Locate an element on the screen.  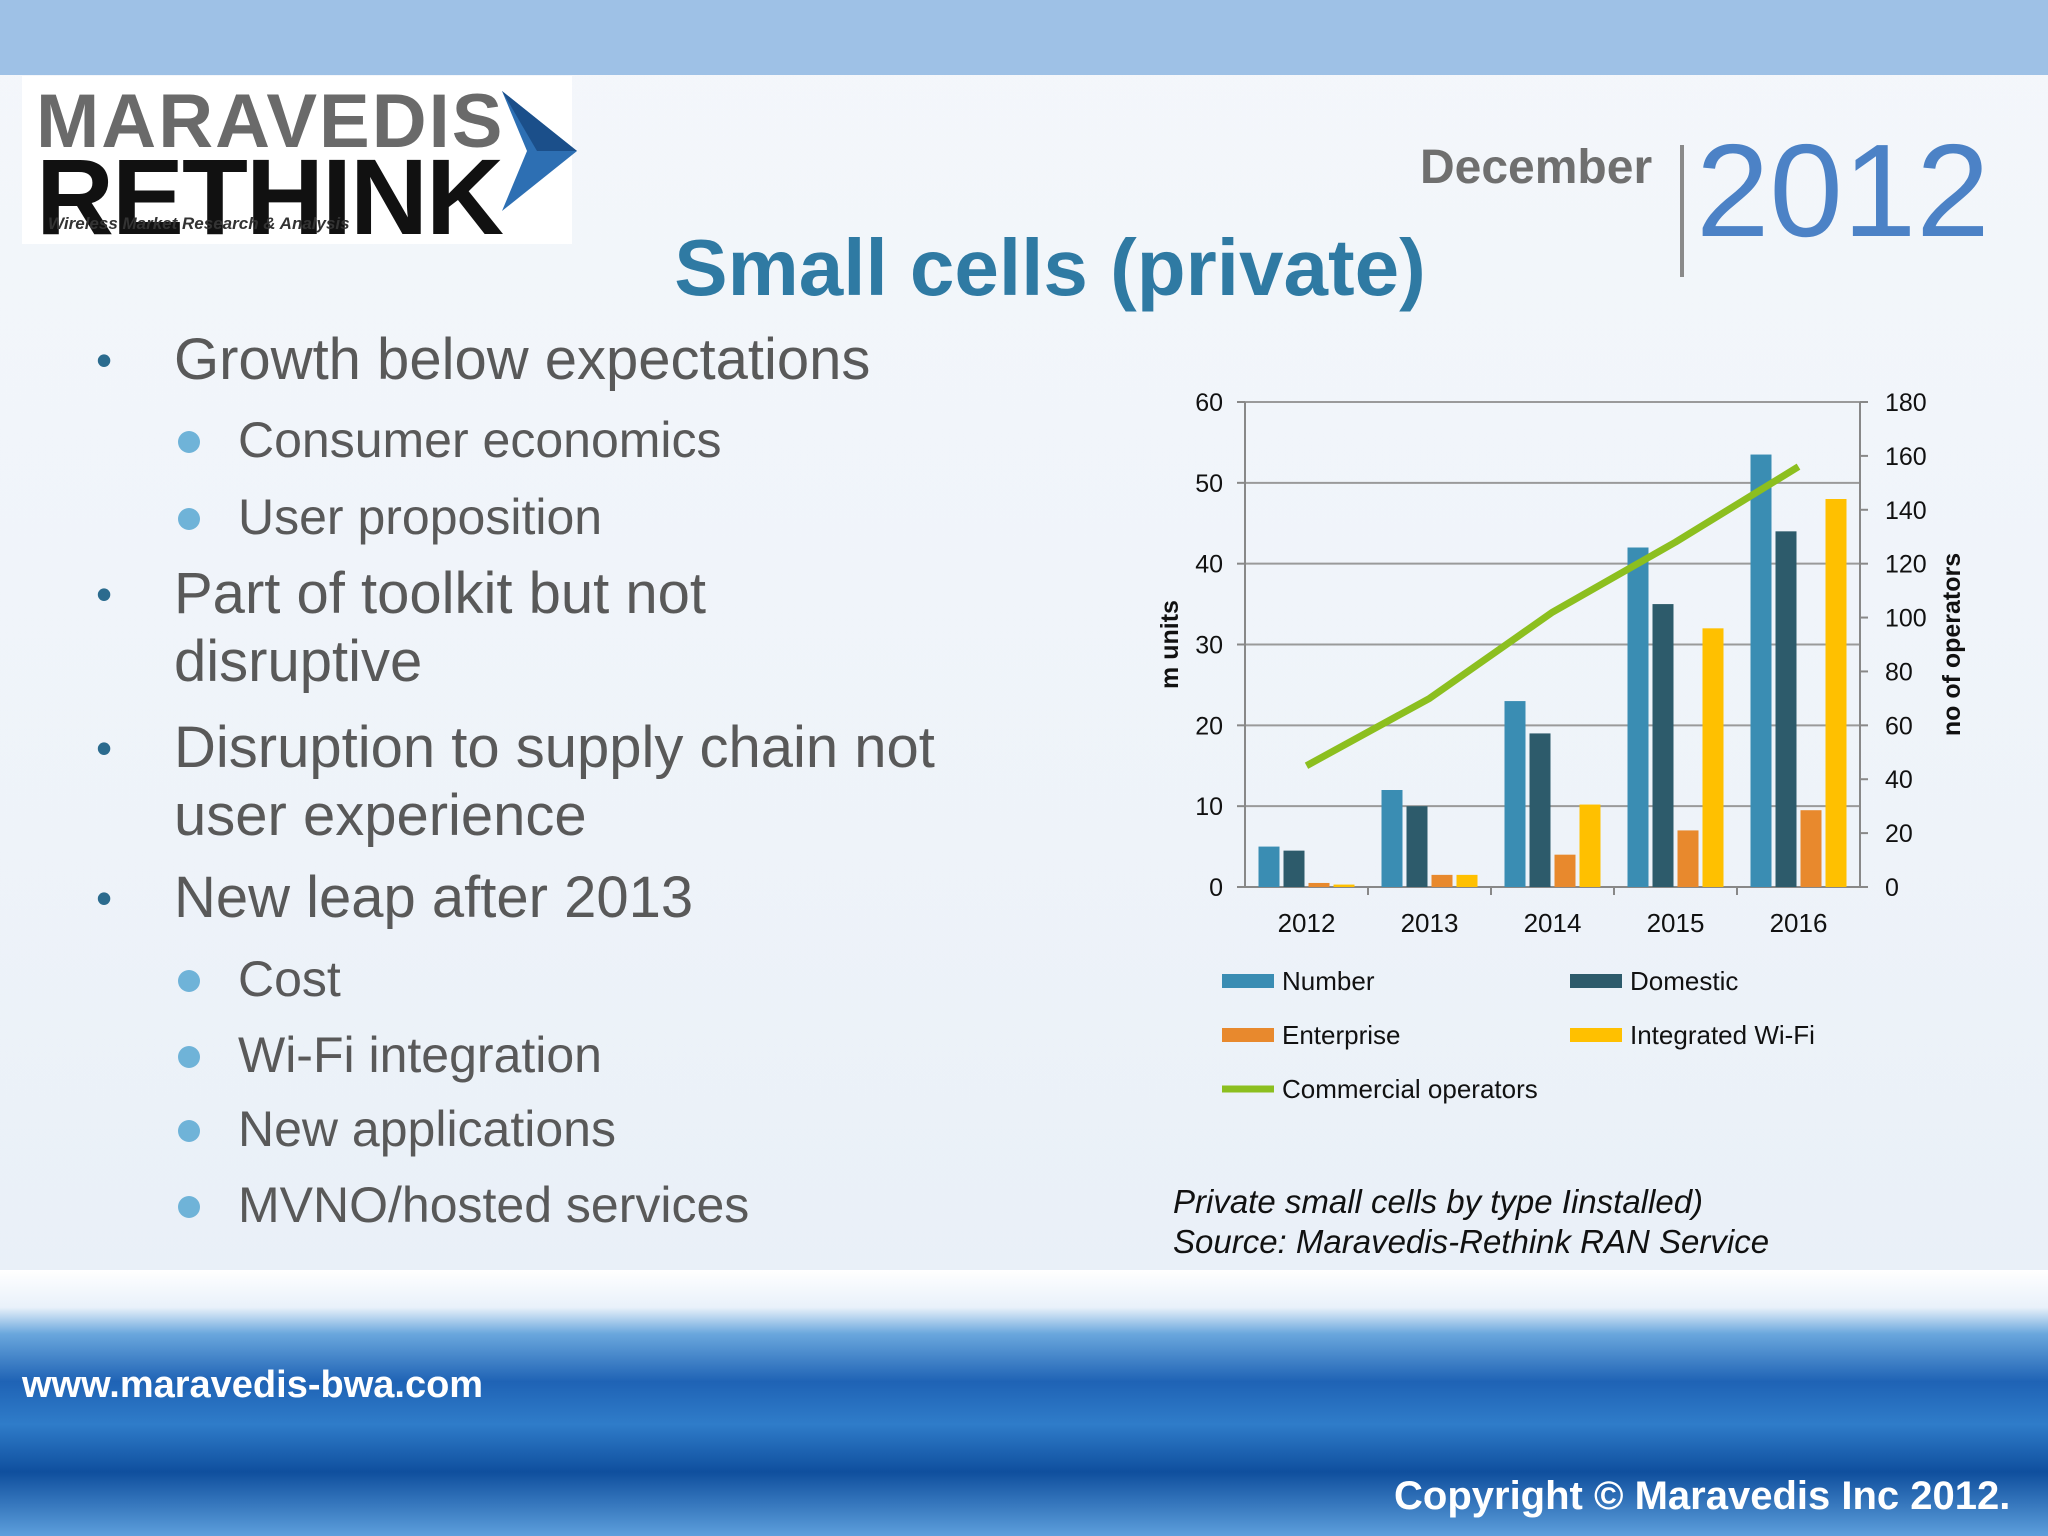
logo-name-top: MARAVEDIS is located at coordinates (270, 121).